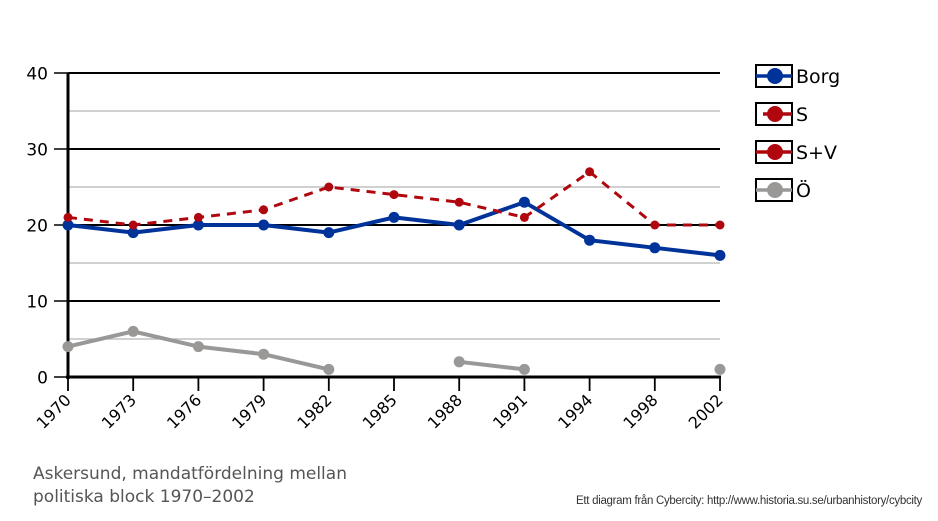 This screenshot has height=521, width=938. What do you see at coordinates (144, 497) in the screenshot?
I see `caption-line-2: politiska block 1970–2002` at bounding box center [144, 497].